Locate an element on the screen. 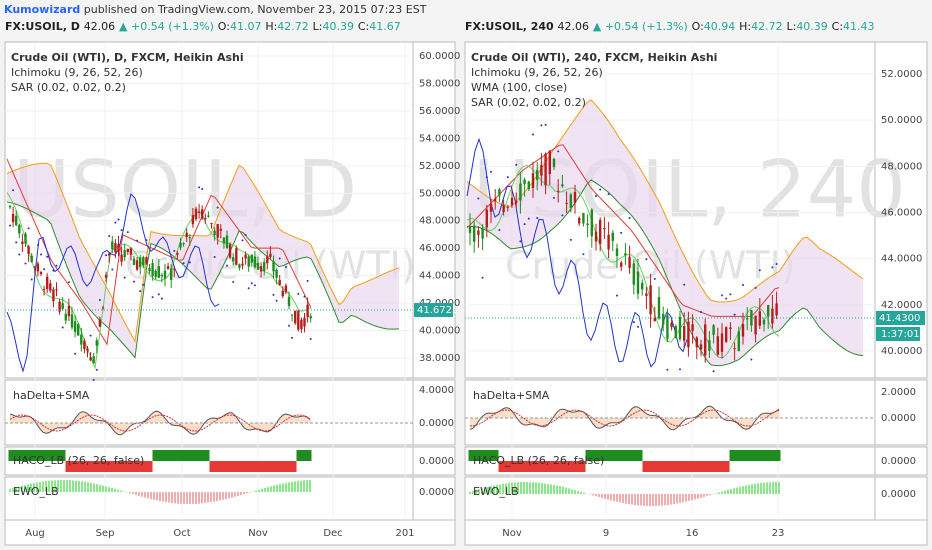  pane-name: HACO_LB (26, 26, false) is located at coordinates (538, 460).